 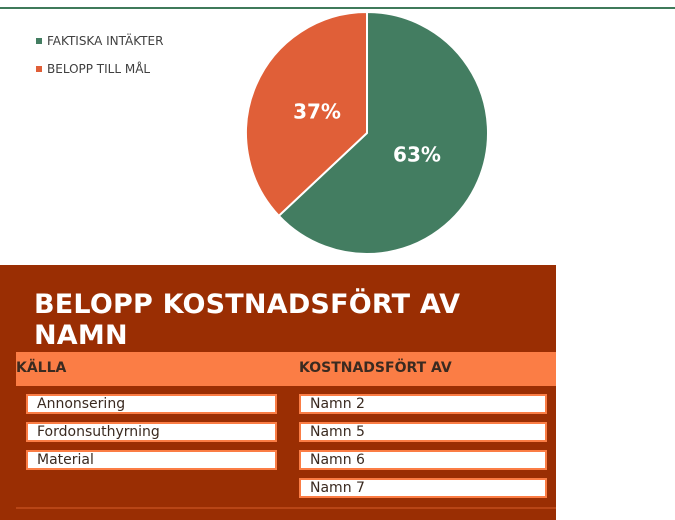 I want to click on pie-data-label: 37%, so click(x=317, y=111).